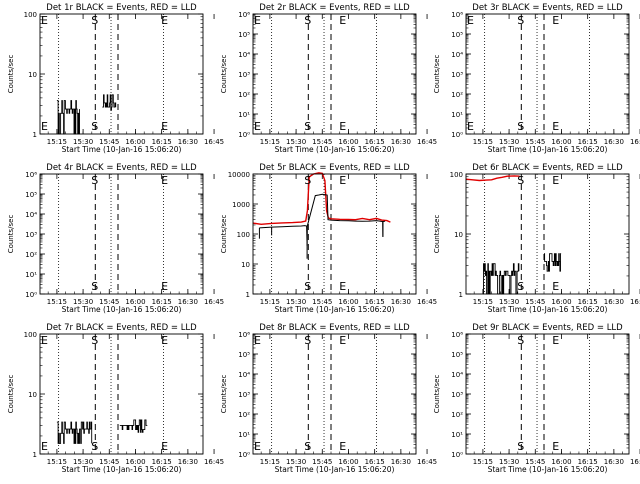  What do you see at coordinates (457, 95) in the screenshot?
I see `y-tick-label: 10²` at bounding box center [457, 95].